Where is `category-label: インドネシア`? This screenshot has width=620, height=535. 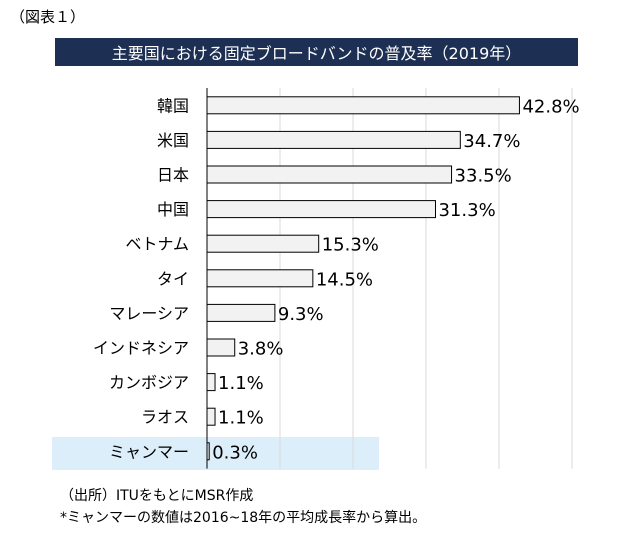
category-label: インドネシア is located at coordinates (141, 348).